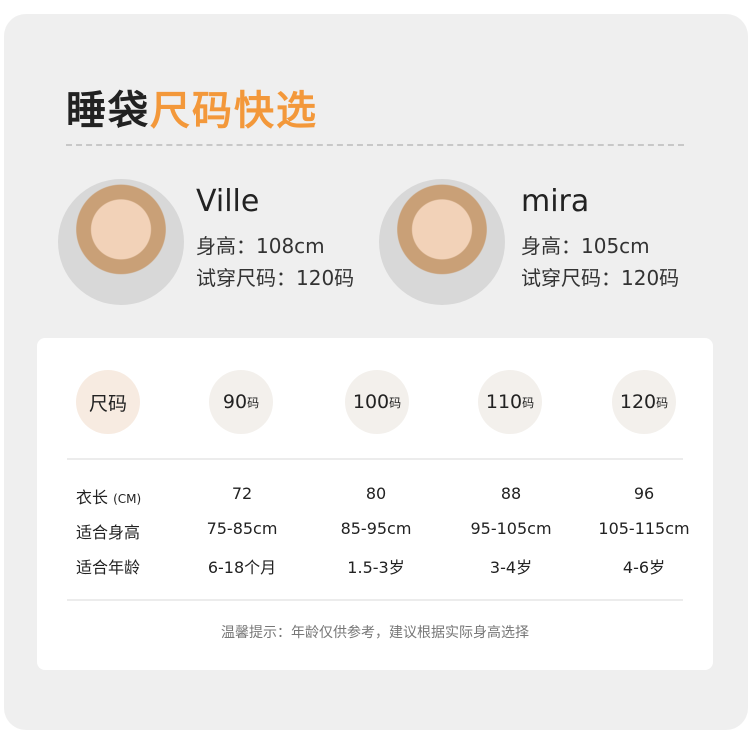 The height and width of the screenshot is (739, 750). I want to click on model-info: 身高：105cm 试穿尺码：120码, so click(600, 262).